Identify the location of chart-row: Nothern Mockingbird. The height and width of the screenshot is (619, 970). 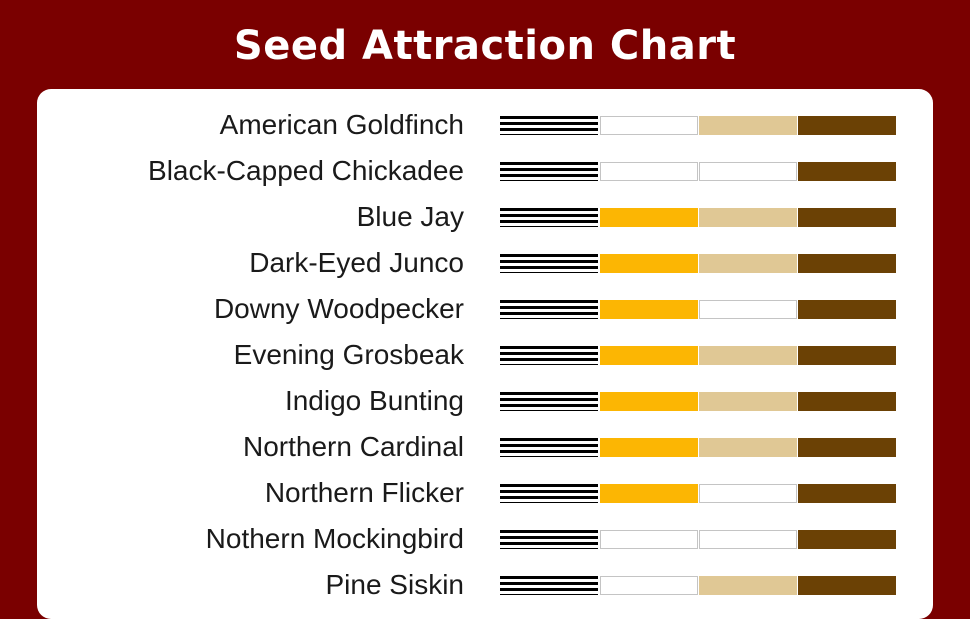
(485, 539).